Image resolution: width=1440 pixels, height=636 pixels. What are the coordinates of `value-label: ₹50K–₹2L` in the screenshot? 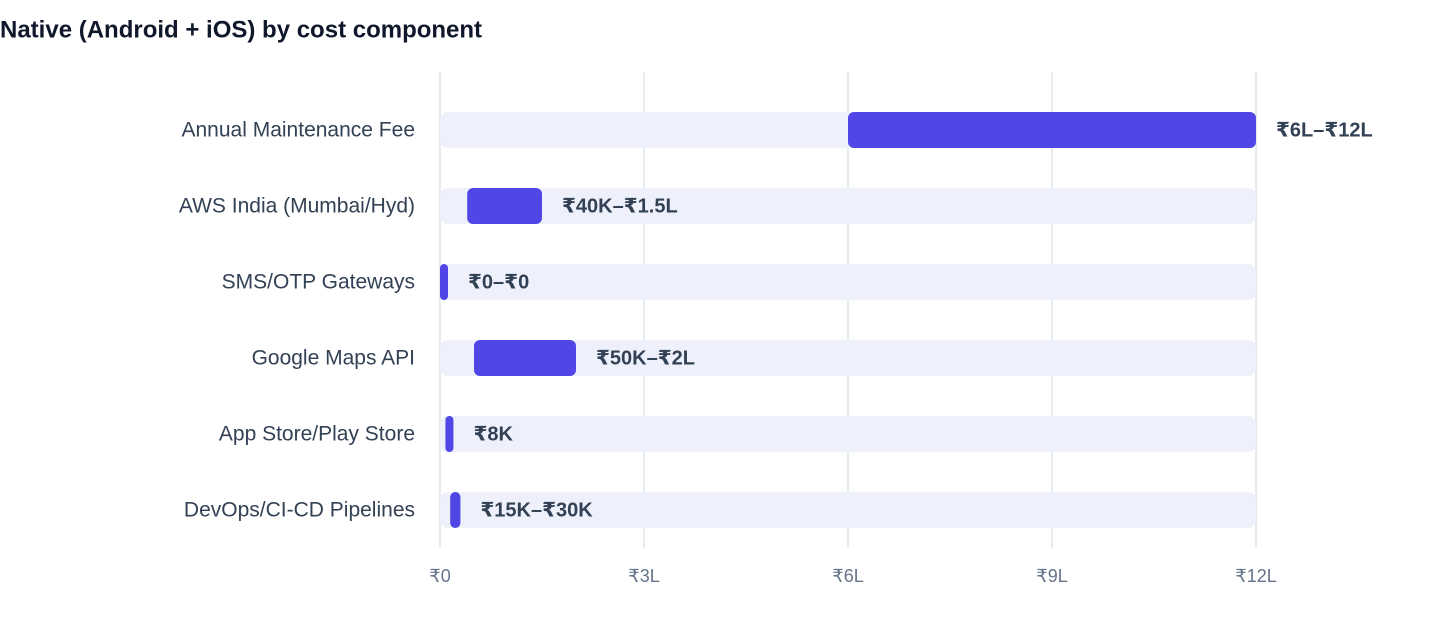 It's located at (645, 358).